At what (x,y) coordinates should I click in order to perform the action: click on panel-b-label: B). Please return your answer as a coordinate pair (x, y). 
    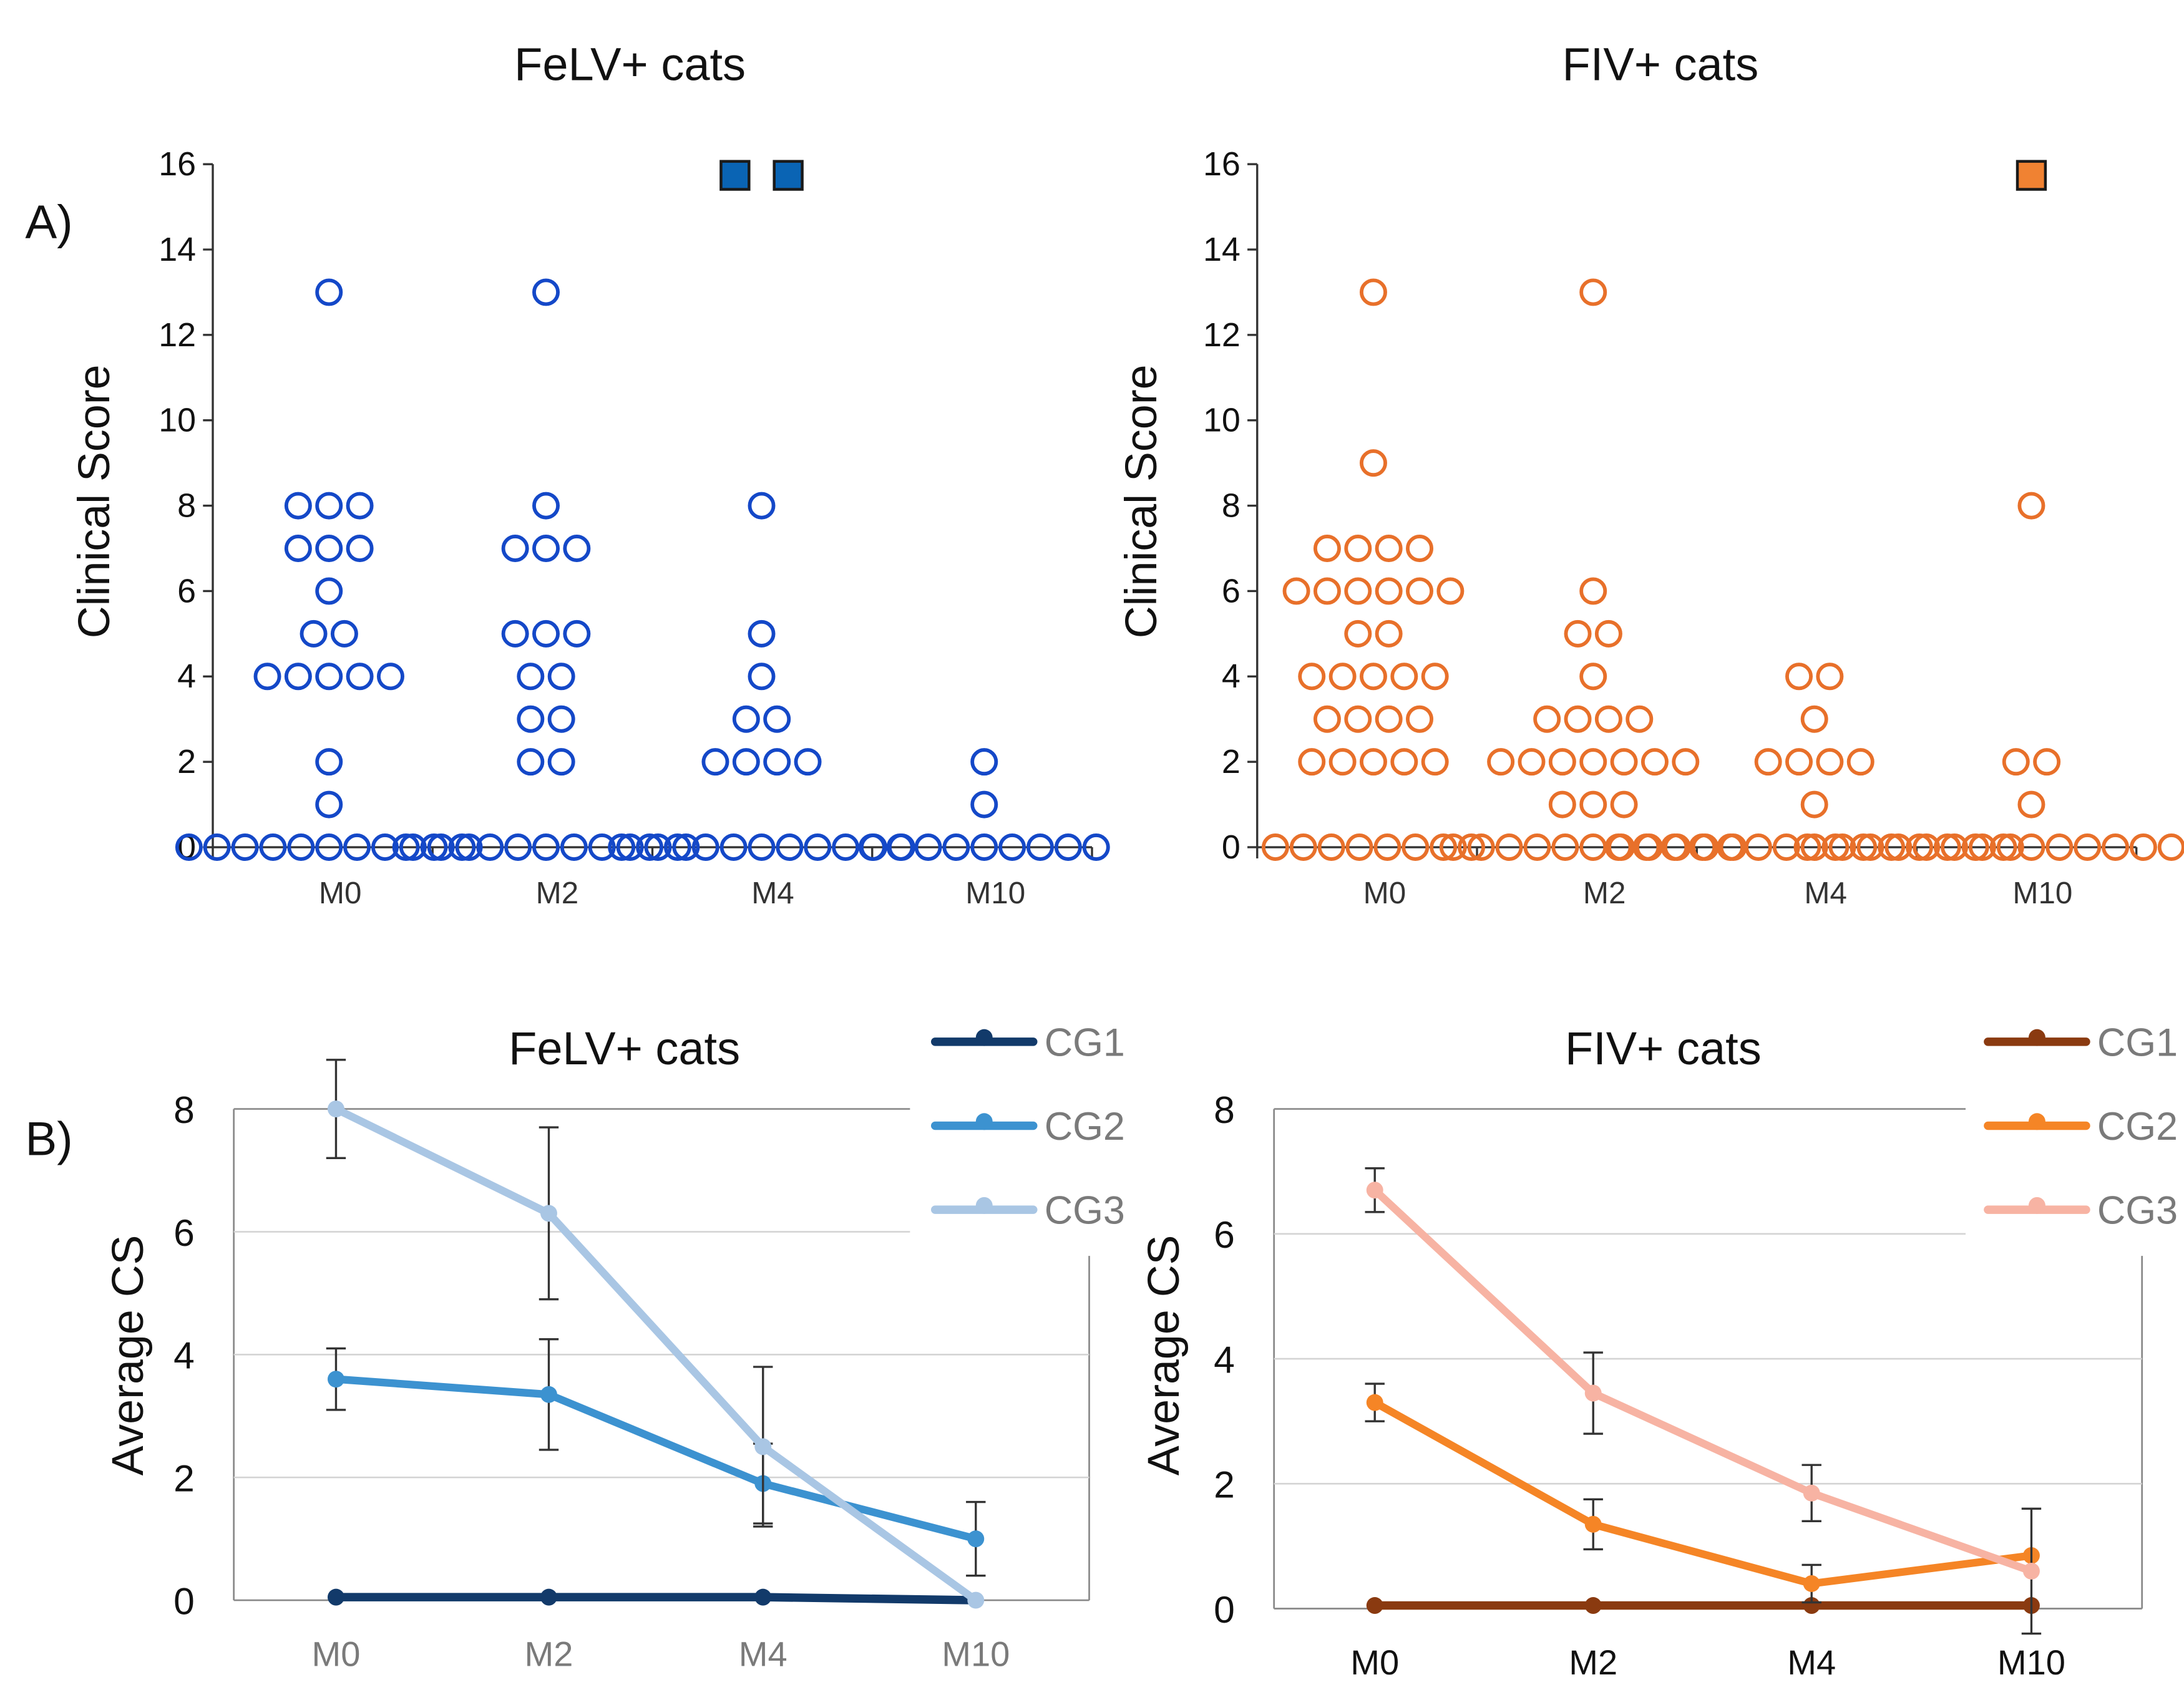
    Looking at the image, I should click on (48, 1139).